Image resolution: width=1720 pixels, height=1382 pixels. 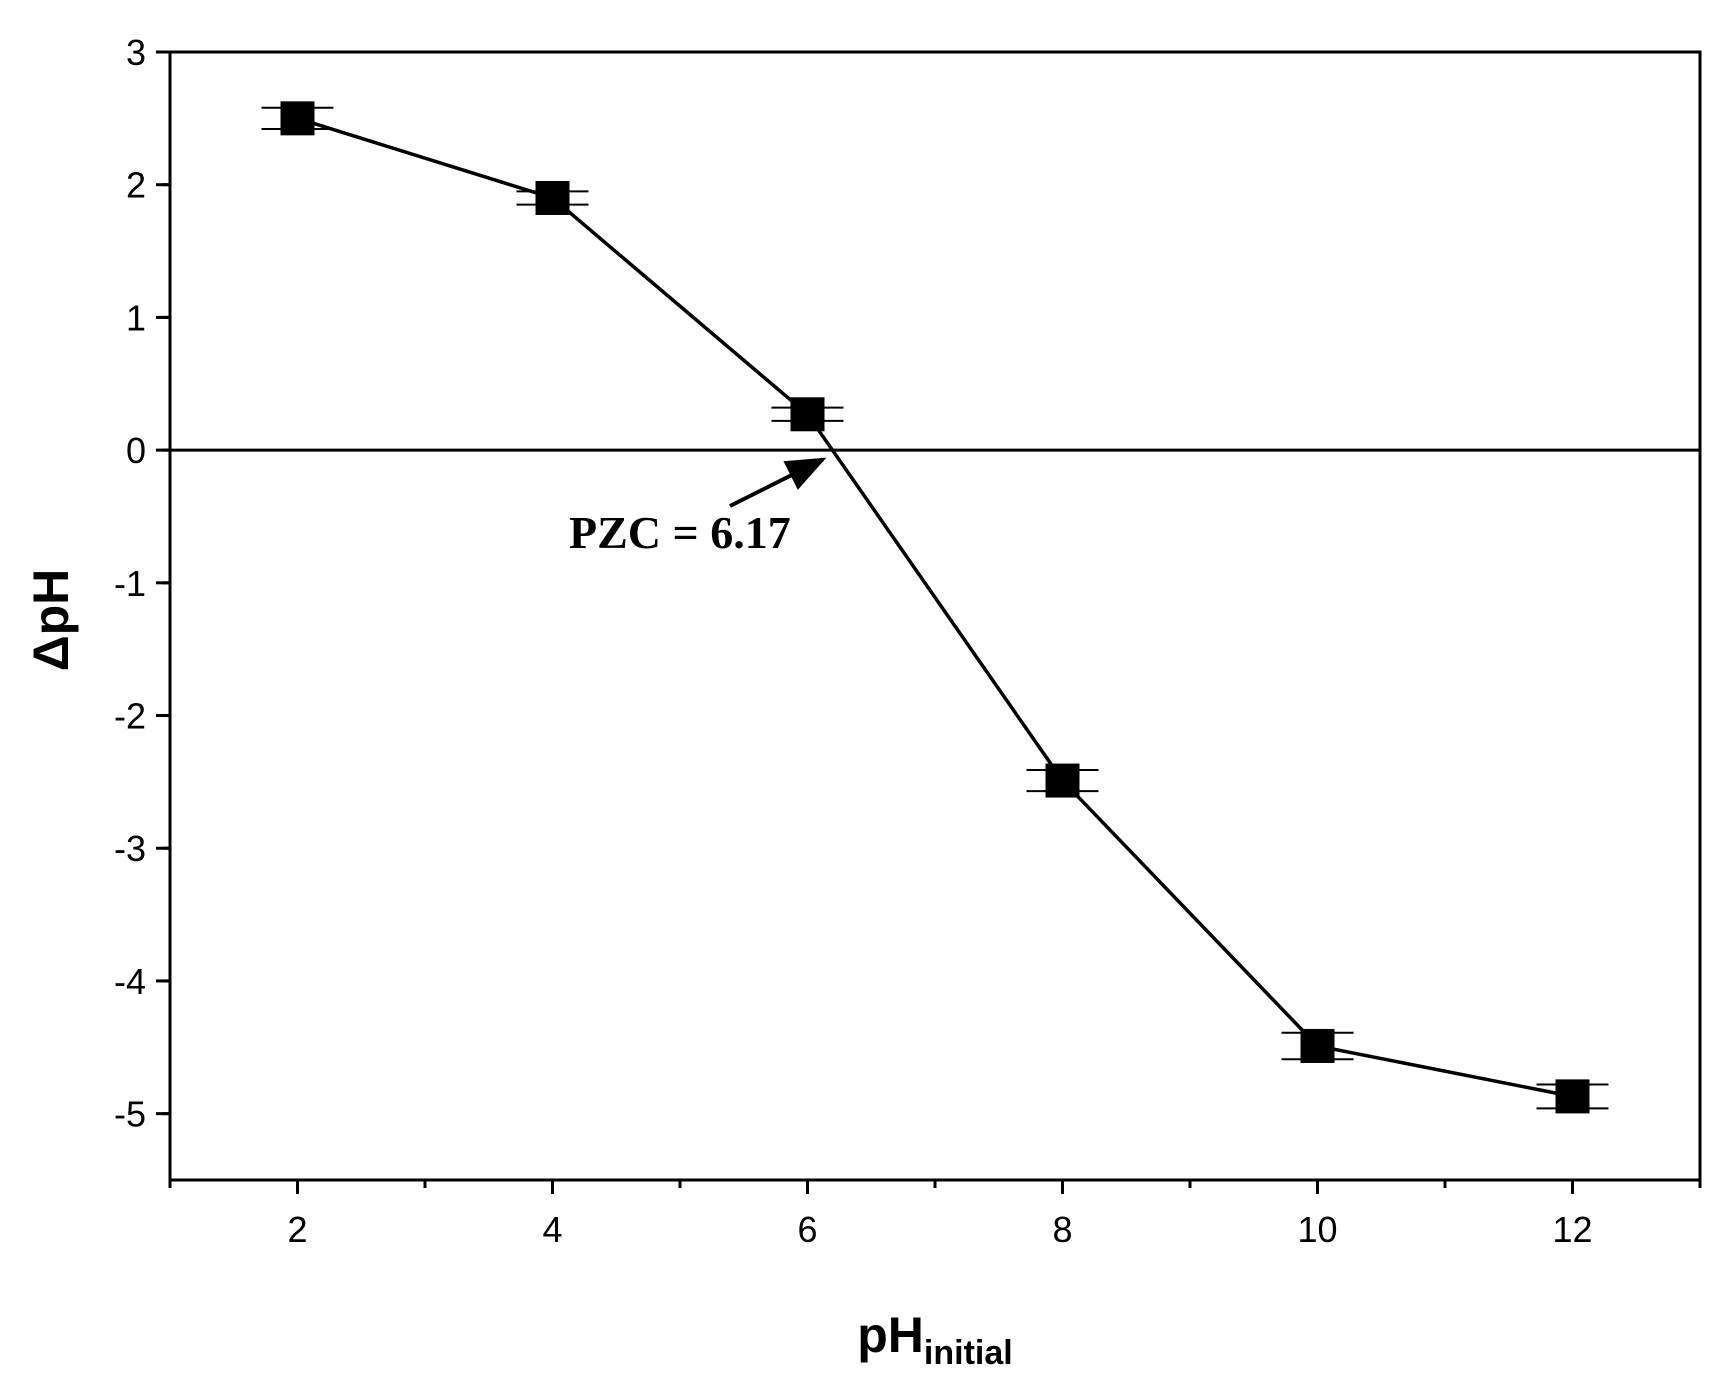 What do you see at coordinates (1317, 1229) in the screenshot?
I see `x-tick-label: 10` at bounding box center [1317, 1229].